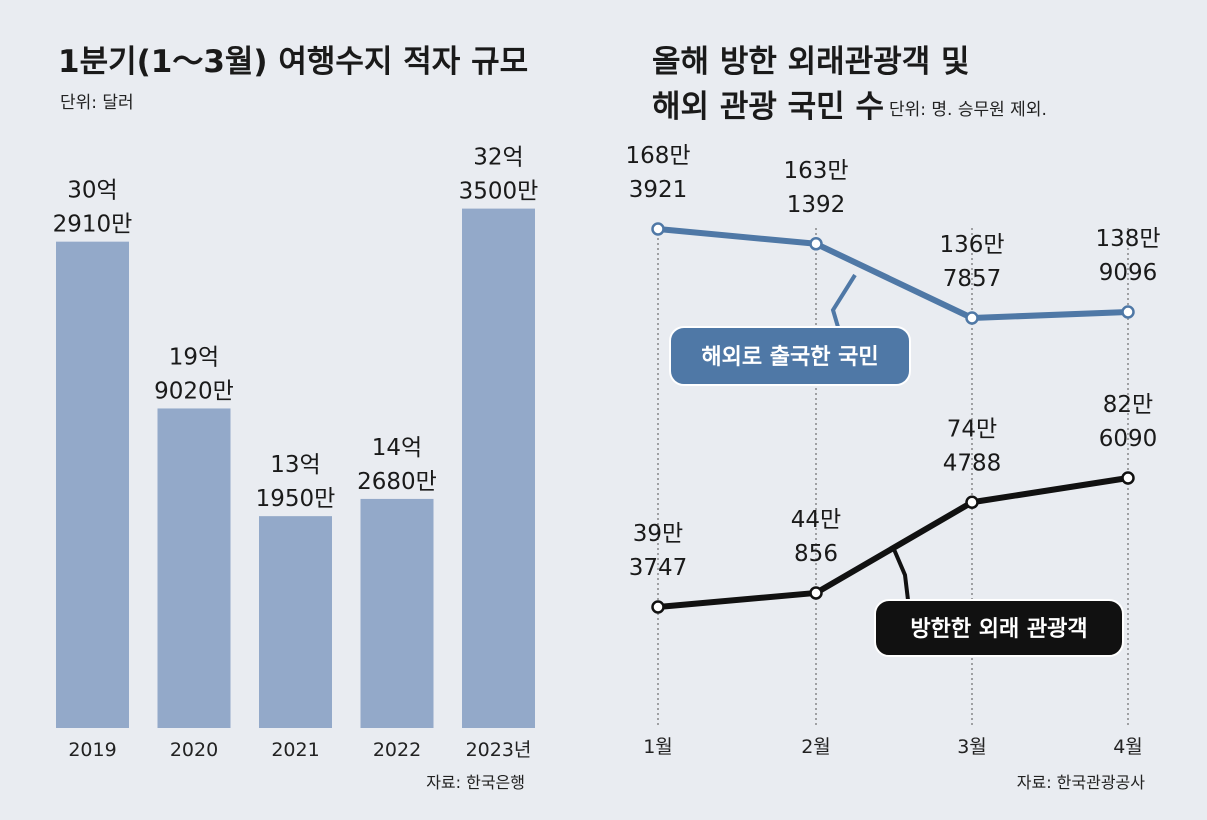 The image size is (1207, 820). I want to click on inbound-series-pill, so click(999, 628).